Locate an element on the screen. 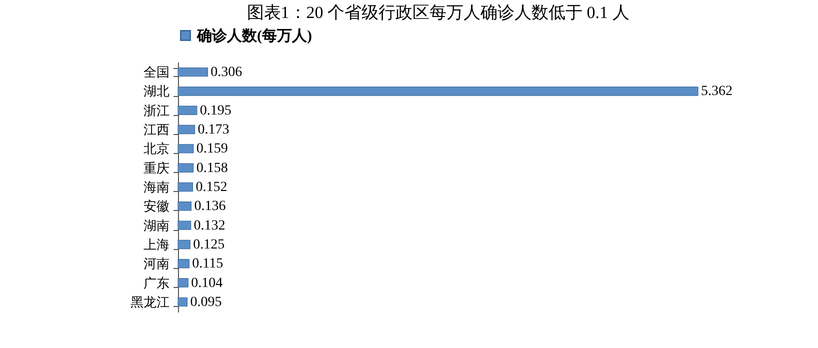  y-tick-label: 全国 is located at coordinates (157, 72).